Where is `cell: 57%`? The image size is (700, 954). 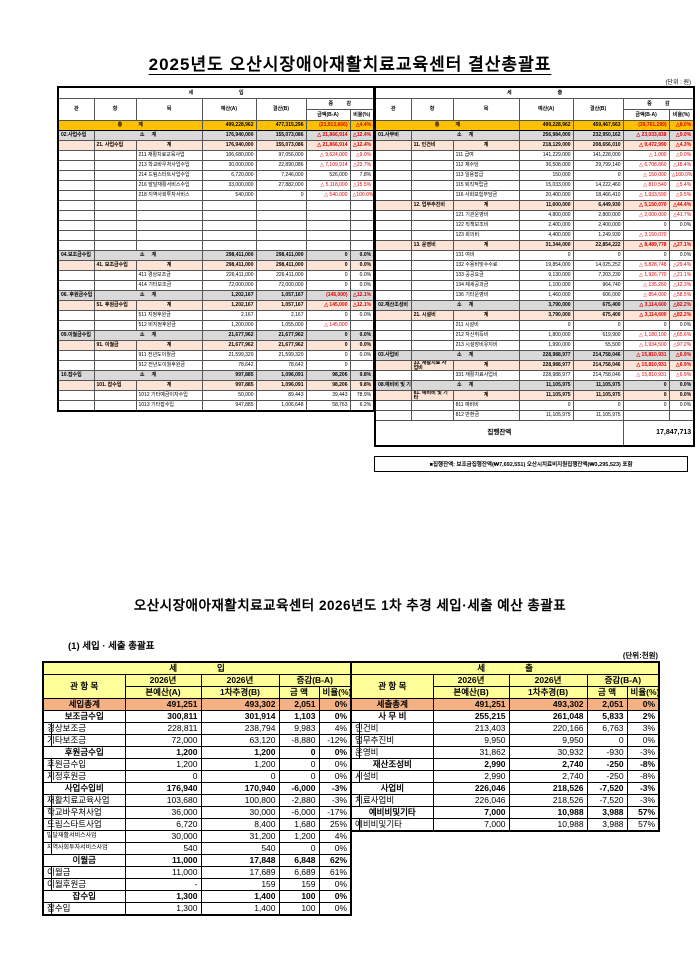 cell: 57% is located at coordinates (643, 812).